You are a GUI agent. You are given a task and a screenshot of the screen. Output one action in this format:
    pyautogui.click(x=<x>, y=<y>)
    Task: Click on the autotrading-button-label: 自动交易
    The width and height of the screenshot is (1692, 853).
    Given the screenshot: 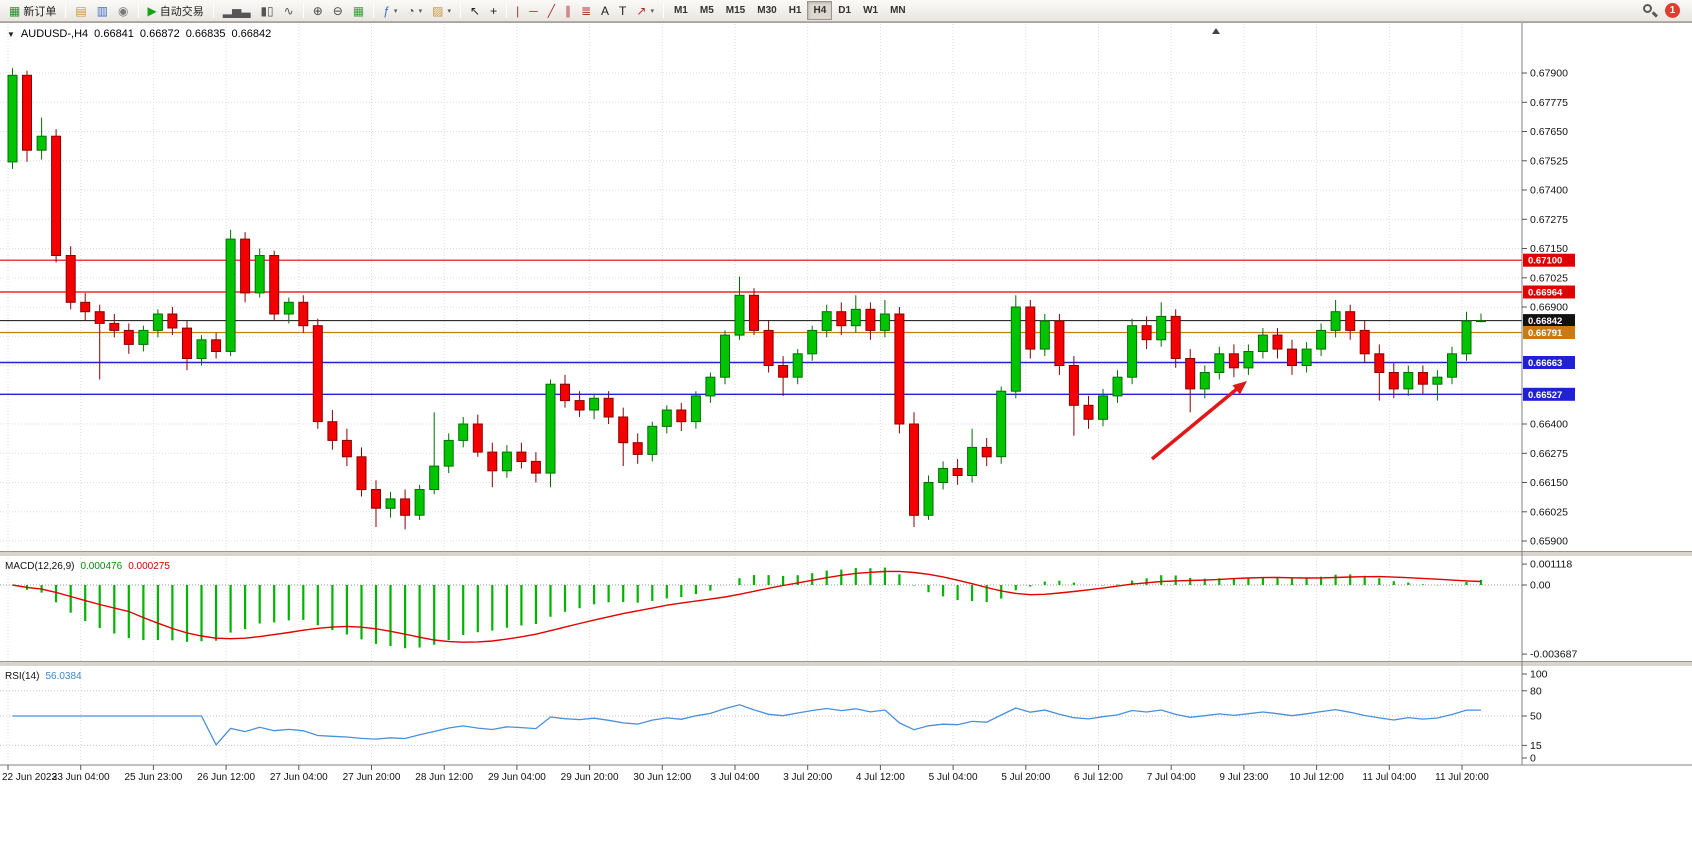 What is the action you would take?
    pyautogui.click(x=181, y=11)
    